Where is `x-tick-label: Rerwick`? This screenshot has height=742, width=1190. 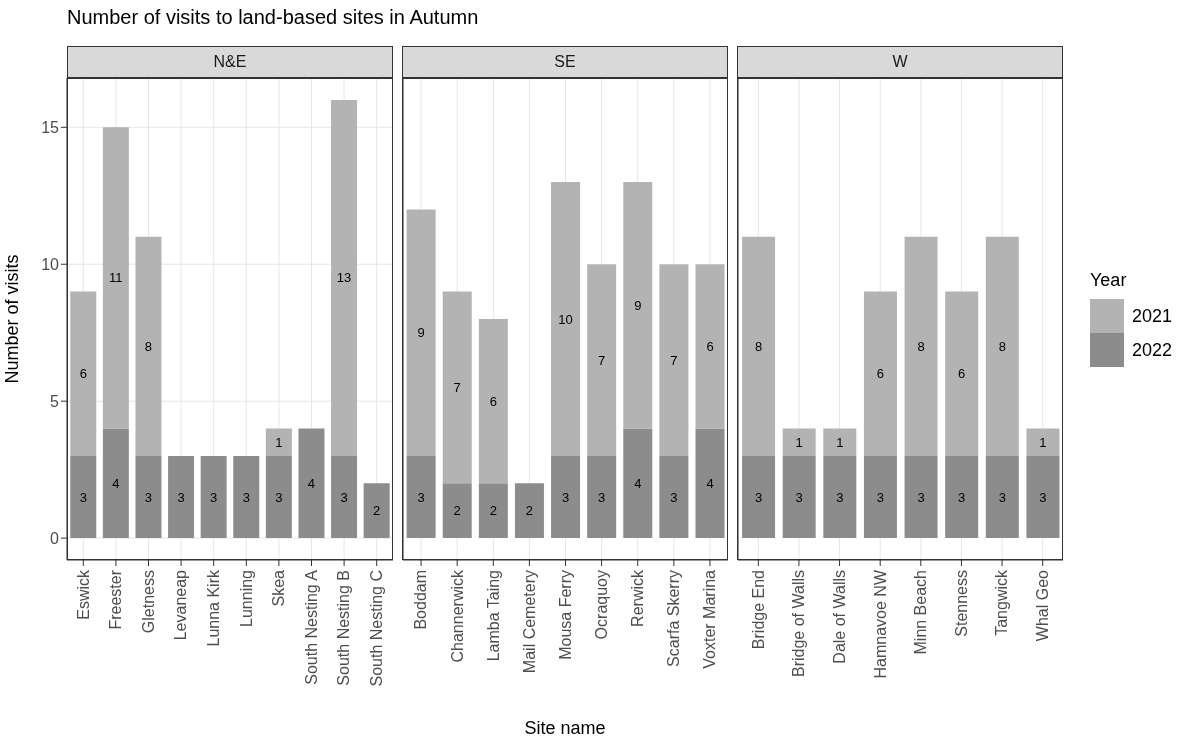 x-tick-label: Rerwick is located at coordinates (638, 598).